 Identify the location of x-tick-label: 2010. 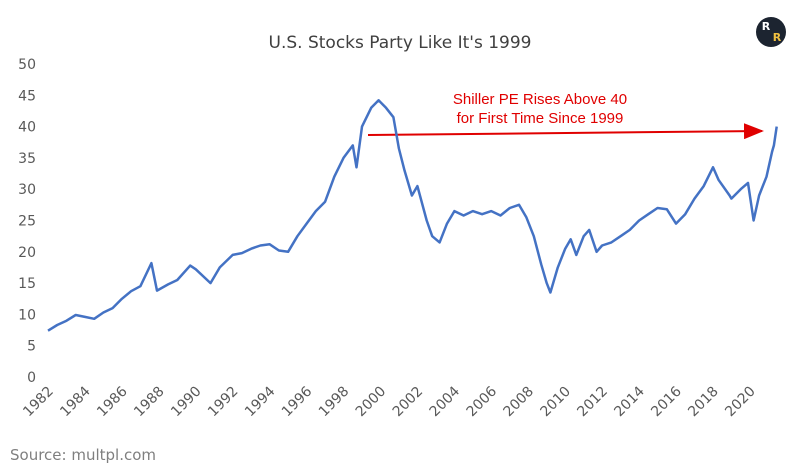
(555, 402).